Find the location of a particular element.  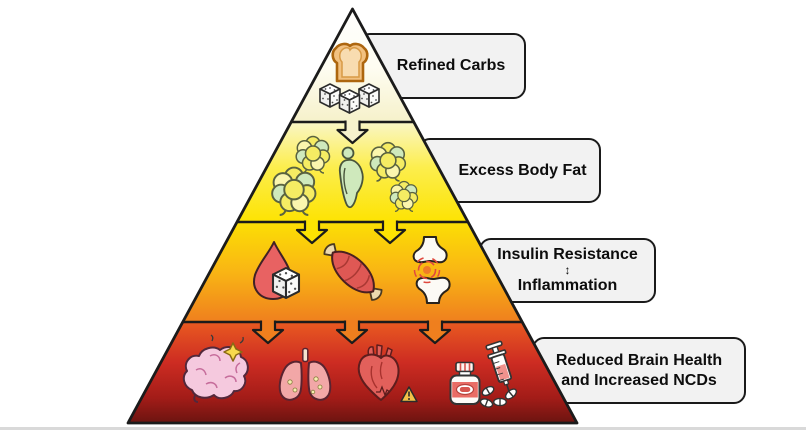

callout-excess-body-fat-label: Excess Body Fat is located at coordinates (522, 170).